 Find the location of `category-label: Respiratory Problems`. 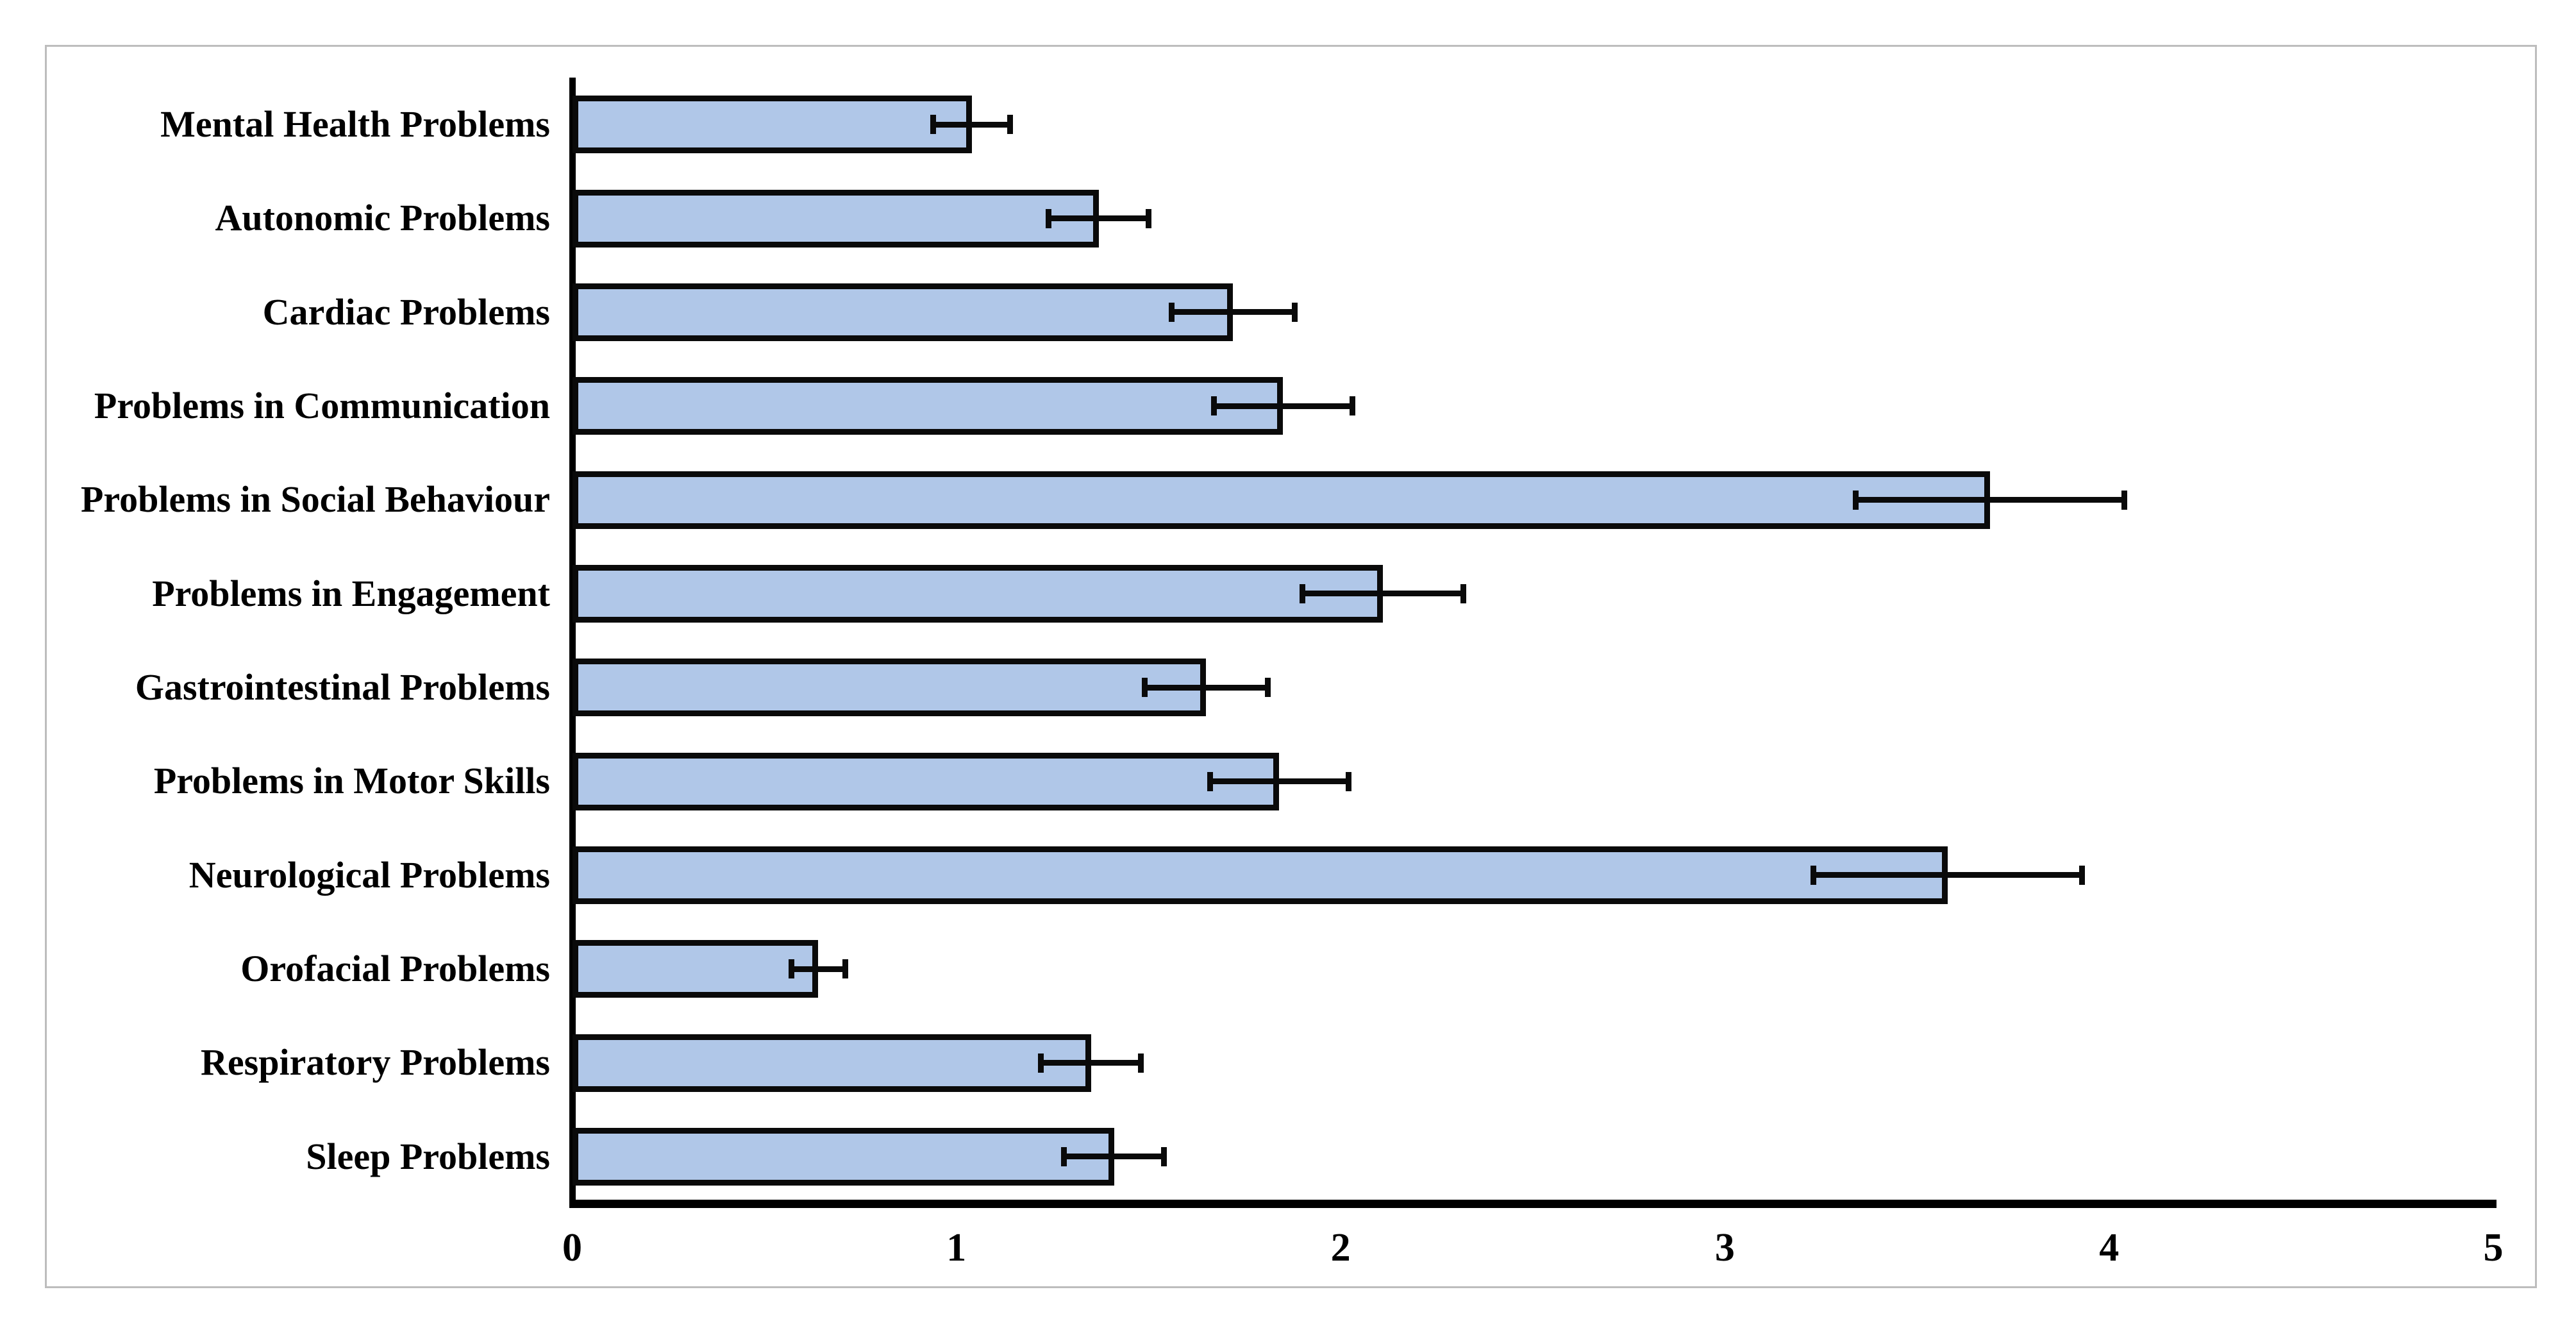

category-label: Respiratory Problems is located at coordinates (375, 1062).